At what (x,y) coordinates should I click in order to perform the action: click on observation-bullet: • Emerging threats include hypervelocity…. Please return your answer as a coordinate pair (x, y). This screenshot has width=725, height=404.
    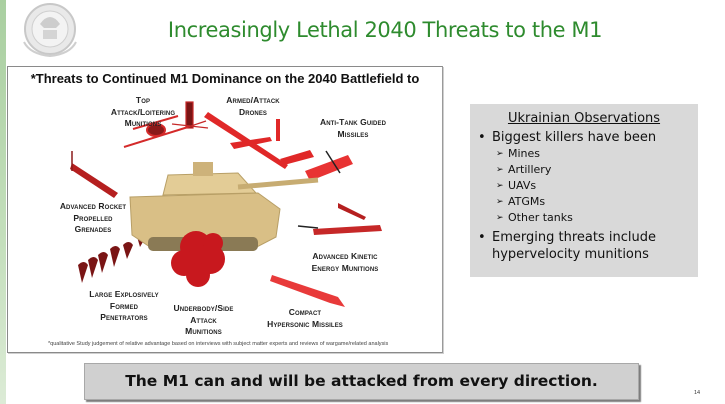
    Looking at the image, I should click on (567, 246).